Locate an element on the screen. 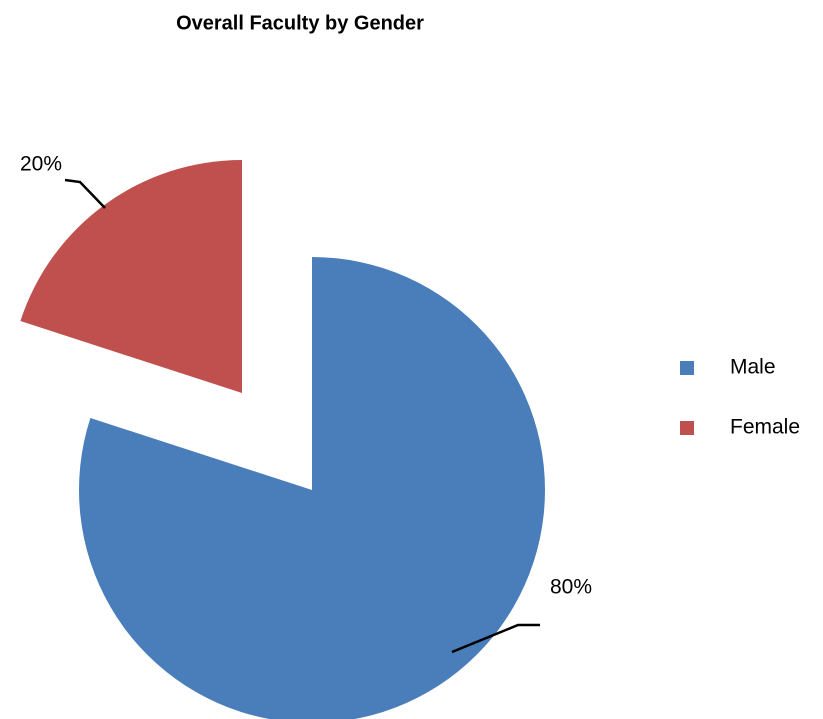 This screenshot has height=719, width=823. legend-label: Female is located at coordinates (765, 427).